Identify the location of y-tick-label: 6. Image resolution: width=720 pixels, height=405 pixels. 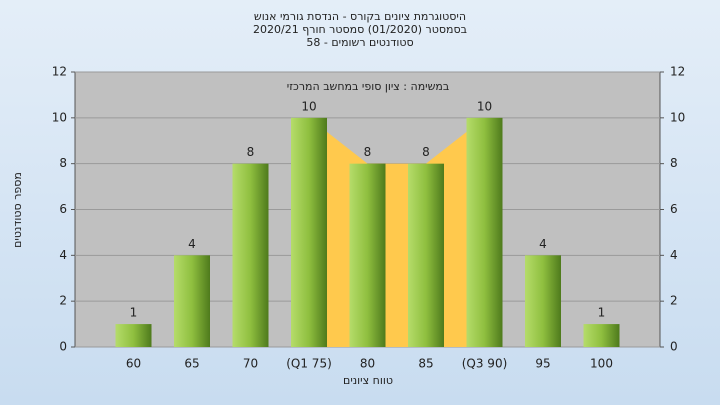
(63, 209).